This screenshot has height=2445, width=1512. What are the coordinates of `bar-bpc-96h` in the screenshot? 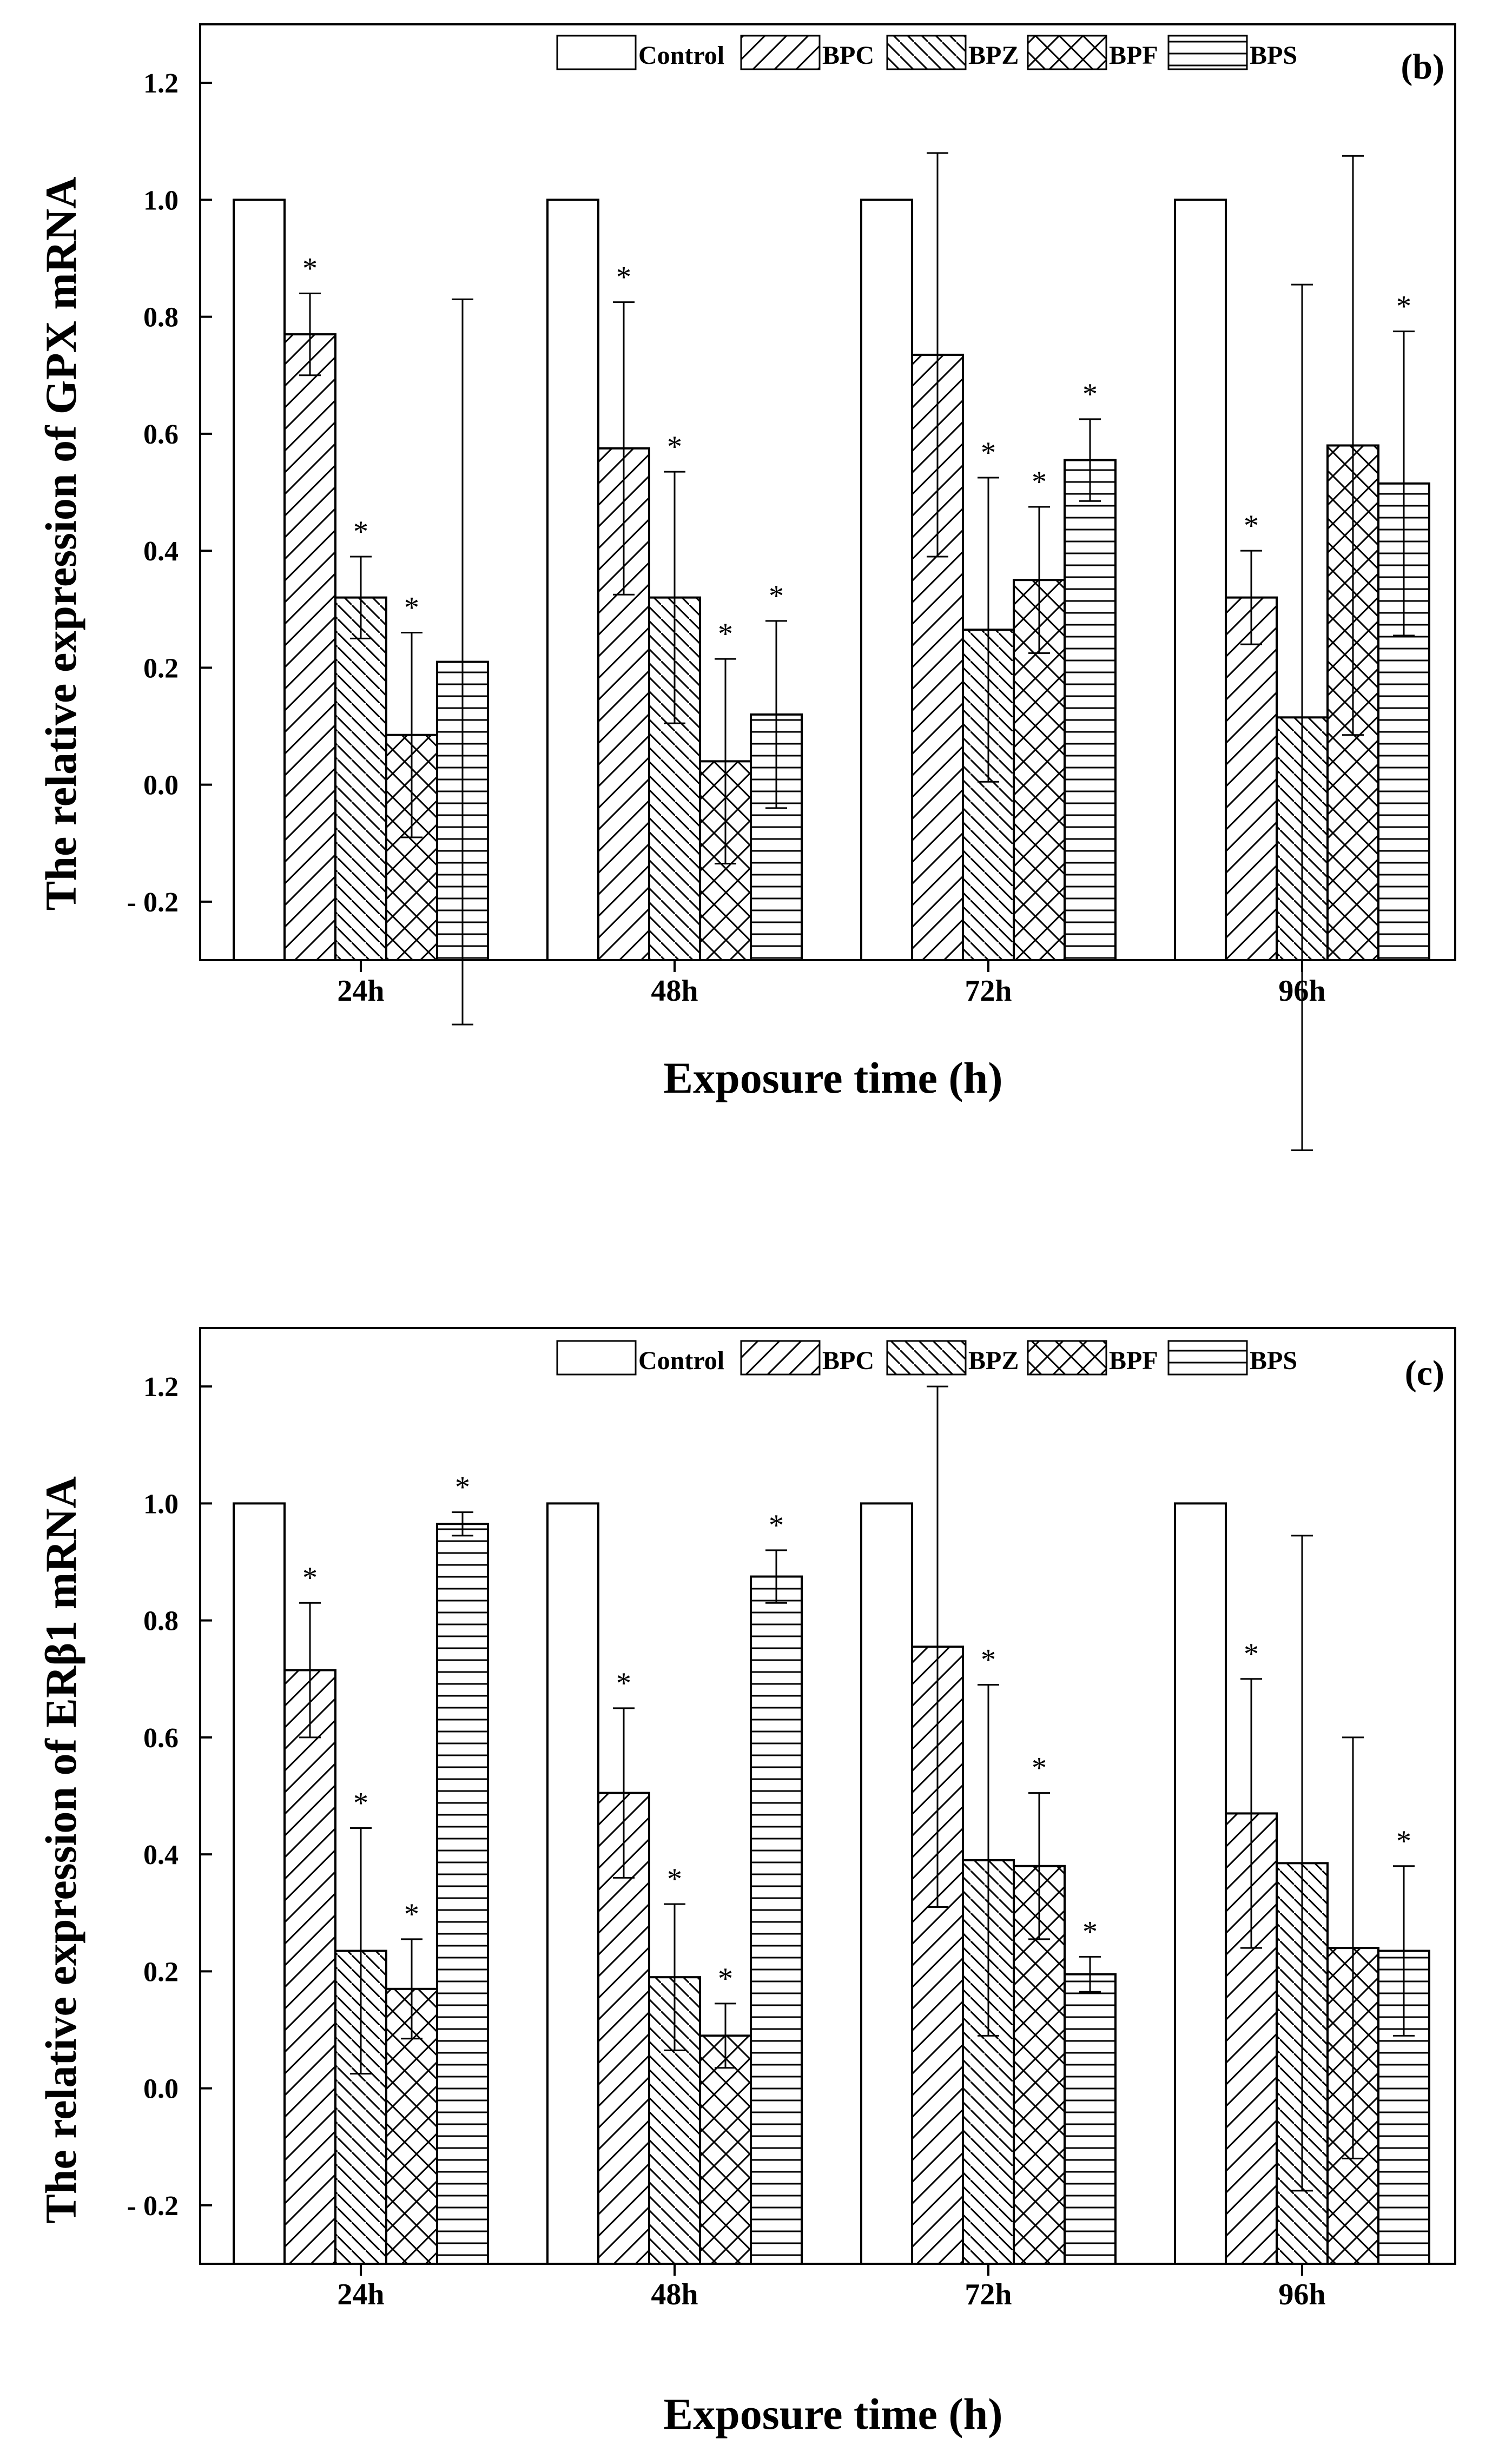 It's located at (1251, 778).